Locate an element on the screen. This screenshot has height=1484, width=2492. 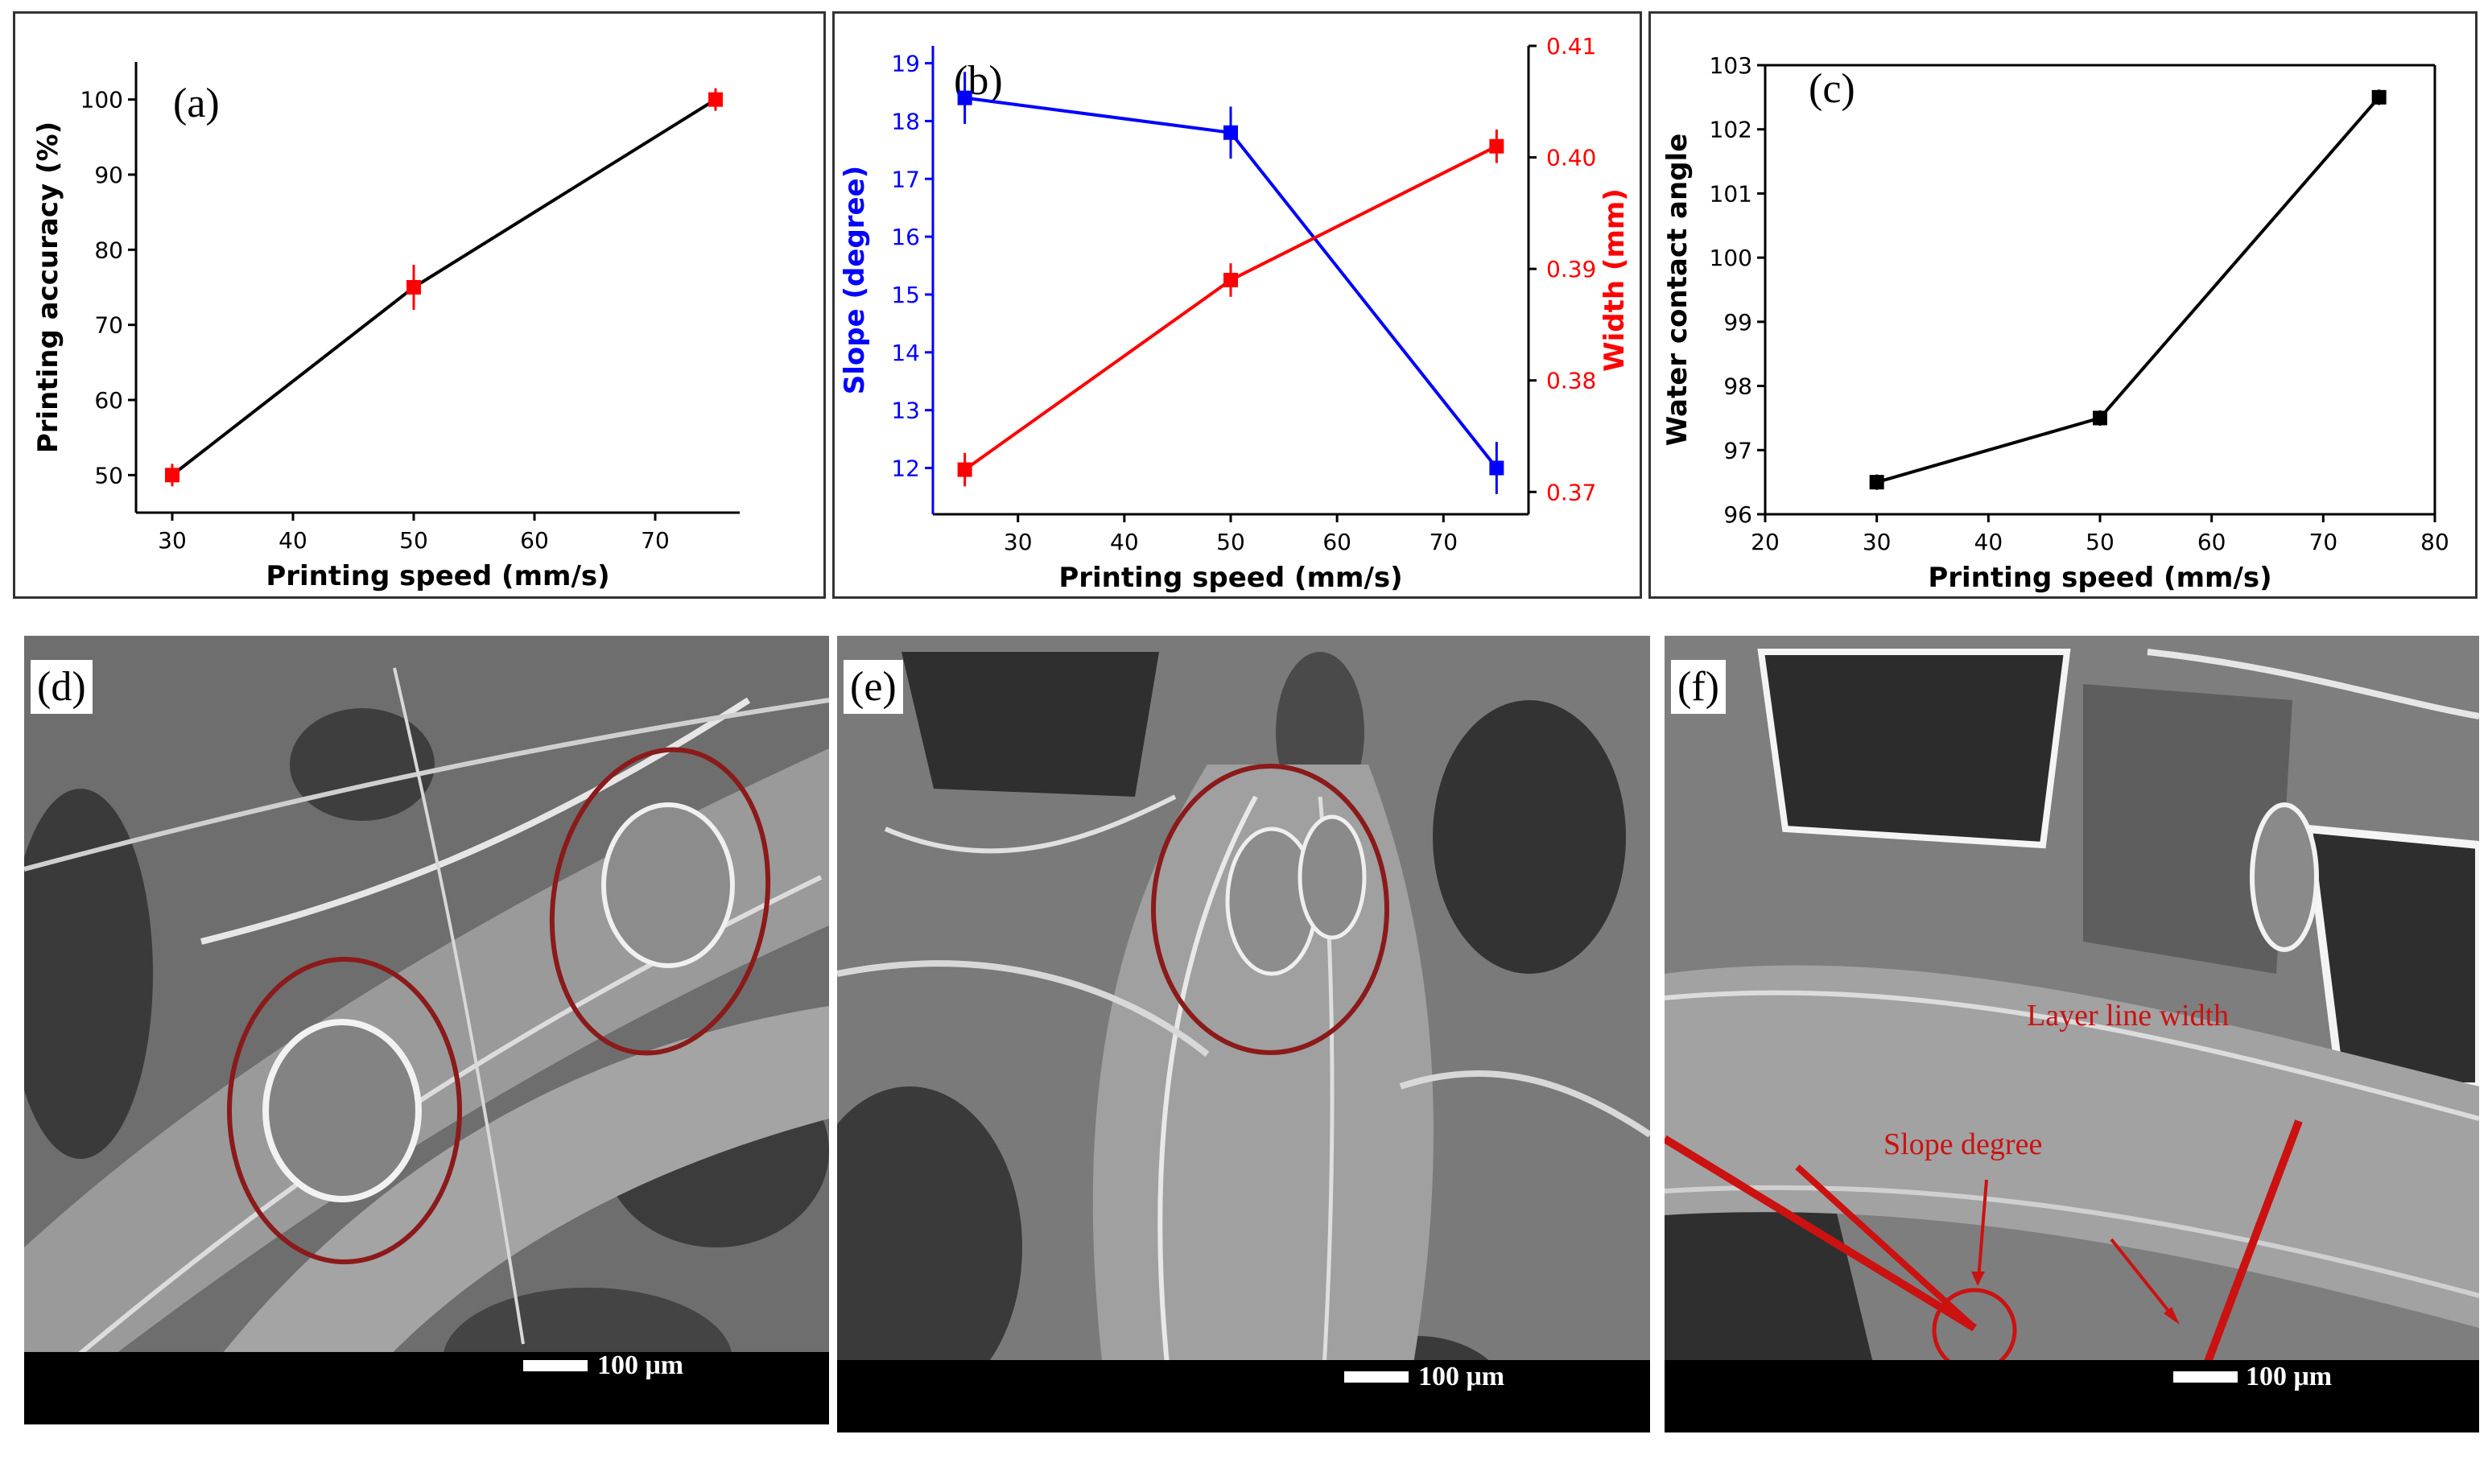
y-tick-label: 16 is located at coordinates (906, 237).